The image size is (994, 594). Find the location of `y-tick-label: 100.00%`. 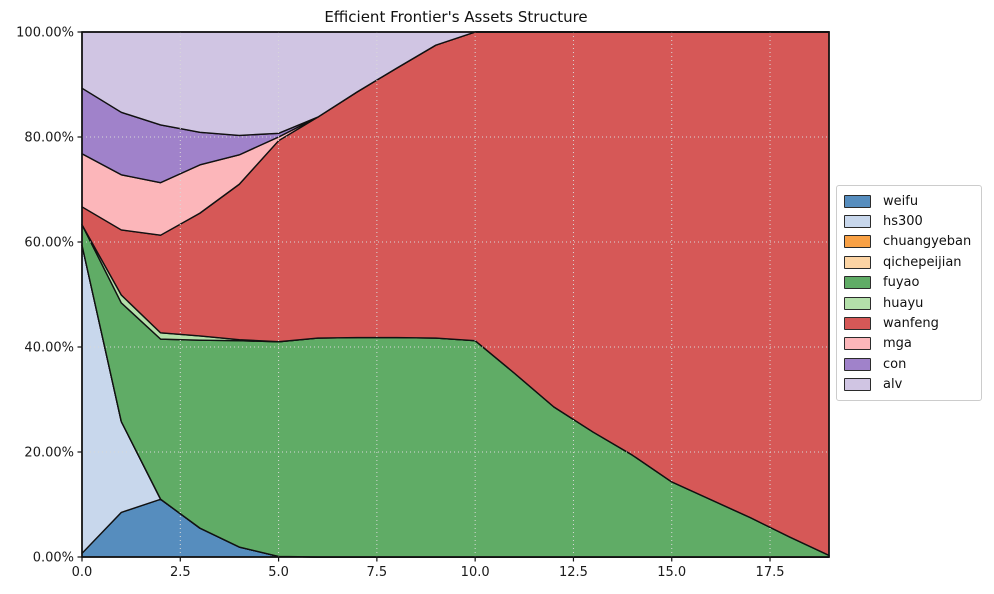

y-tick-label: 100.00% is located at coordinates (45, 33).